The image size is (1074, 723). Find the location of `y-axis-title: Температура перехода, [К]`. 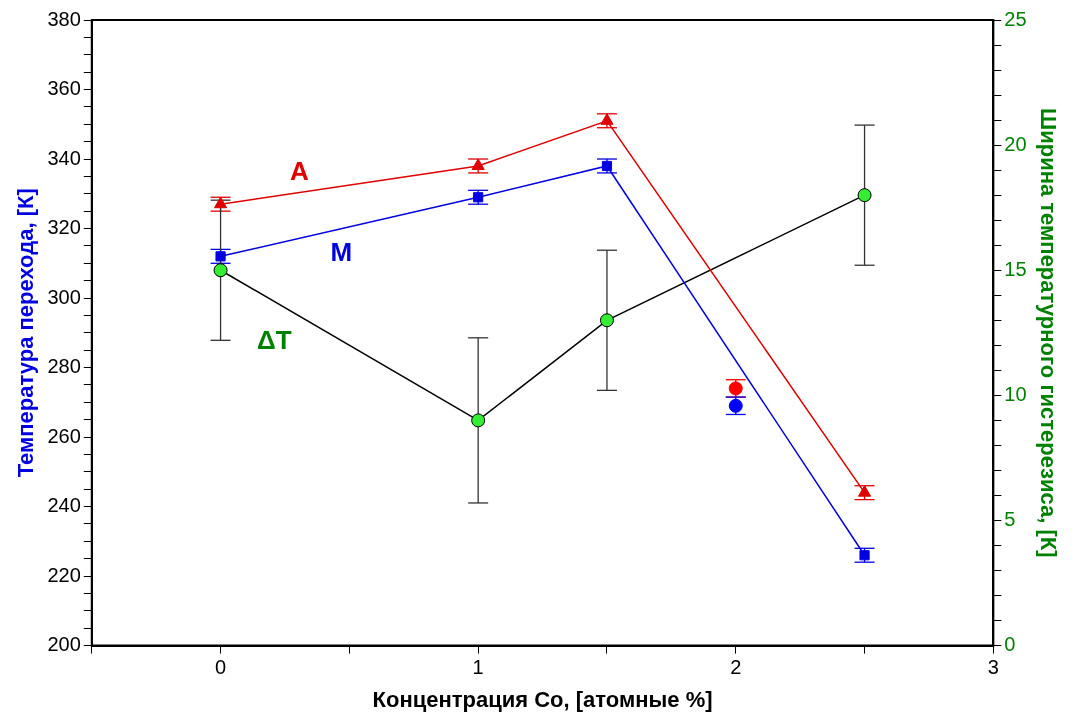

y-axis-title: Температура перехода, [К] is located at coordinates (26, 333).